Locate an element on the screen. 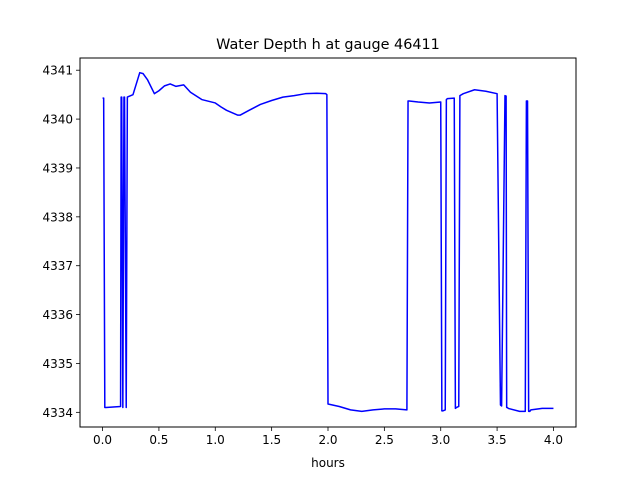 Image resolution: width=640 pixels, height=480 pixels. x-tick-label: 0.0 is located at coordinates (102, 440).